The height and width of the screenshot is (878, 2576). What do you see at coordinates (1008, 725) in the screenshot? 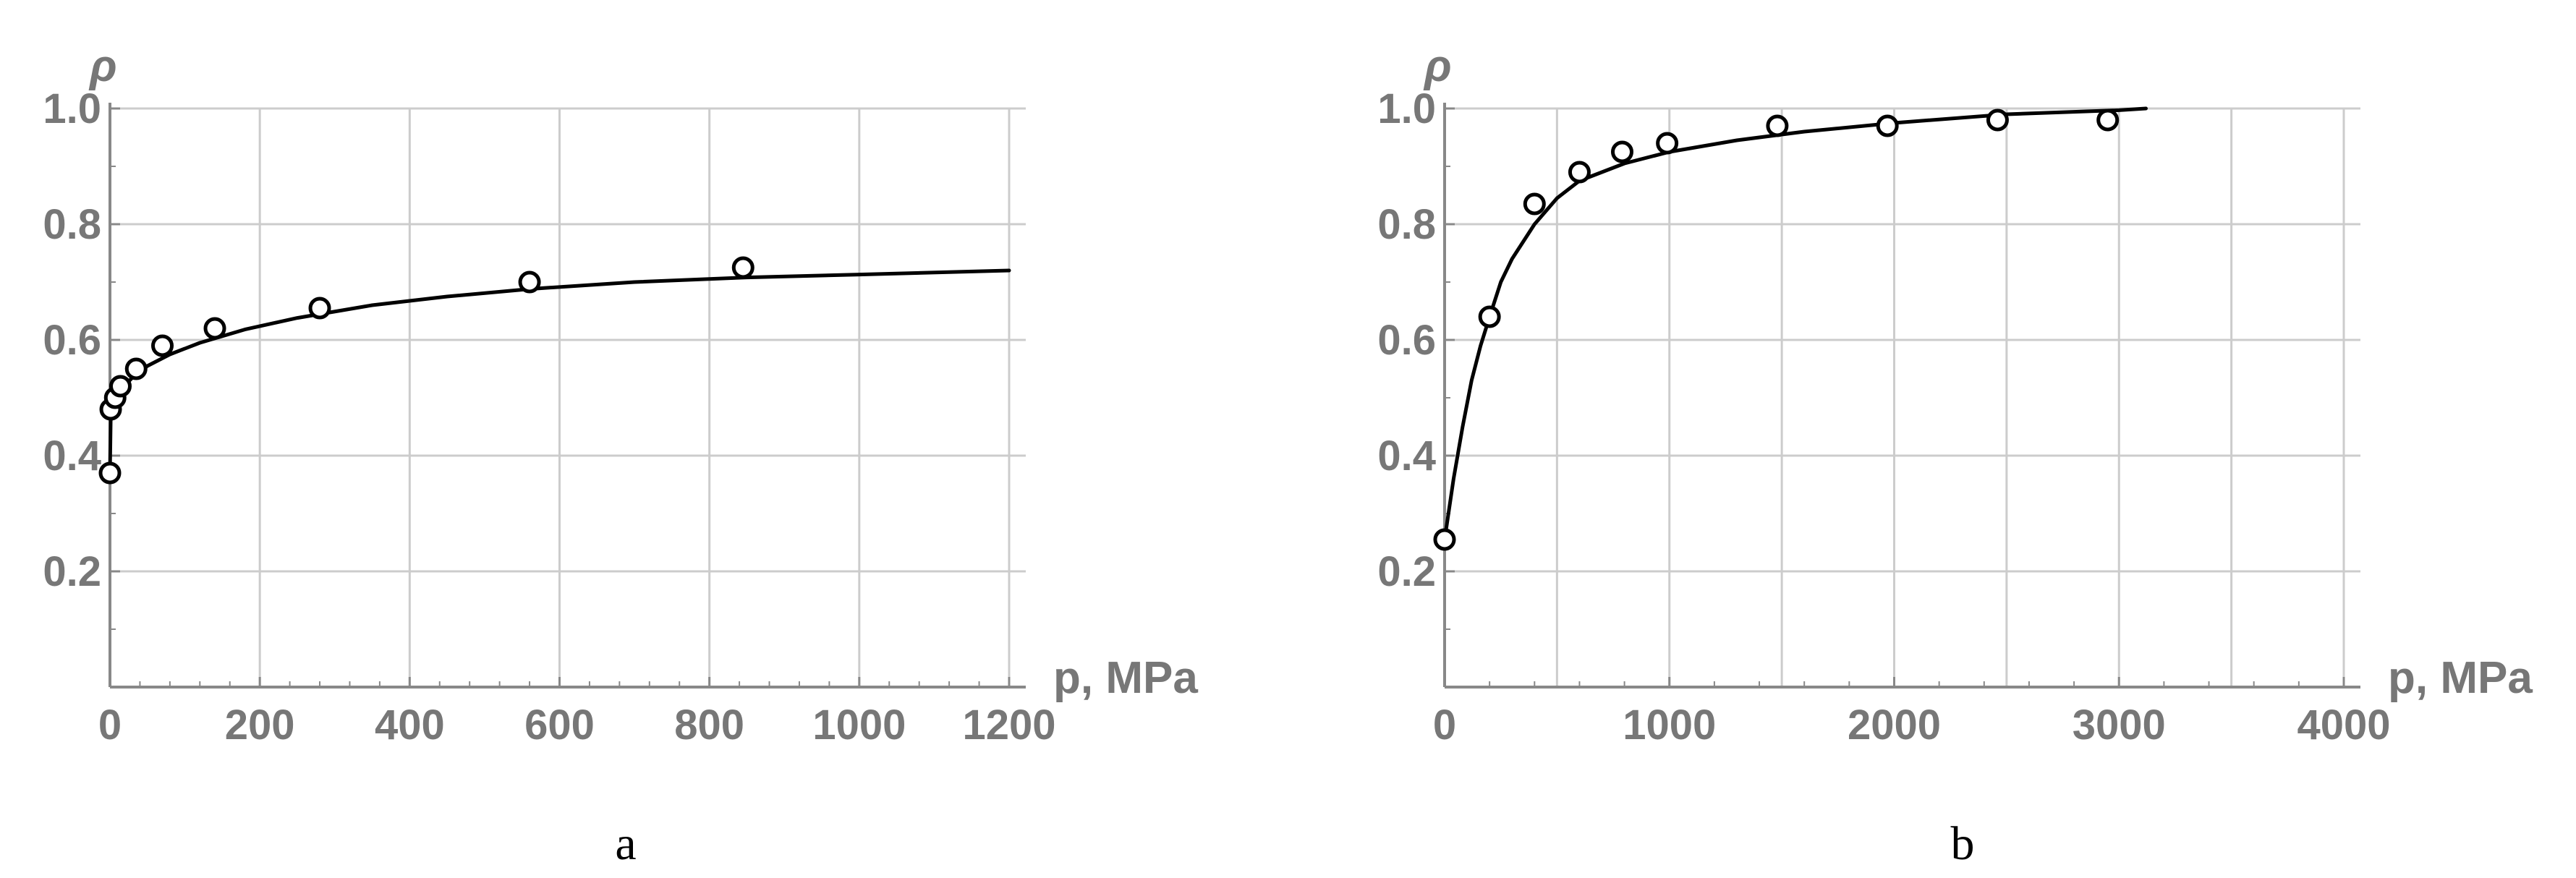
I see `x-tick-label: 1200` at bounding box center [1008, 725].